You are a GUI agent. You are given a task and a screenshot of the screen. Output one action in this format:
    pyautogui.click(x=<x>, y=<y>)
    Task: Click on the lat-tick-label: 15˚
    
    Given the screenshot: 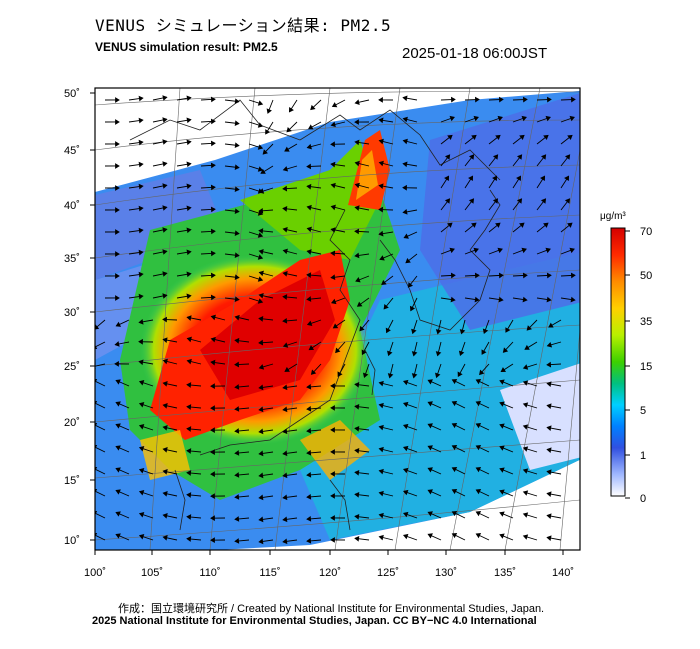 What is the action you would take?
    pyautogui.click(x=72, y=481)
    